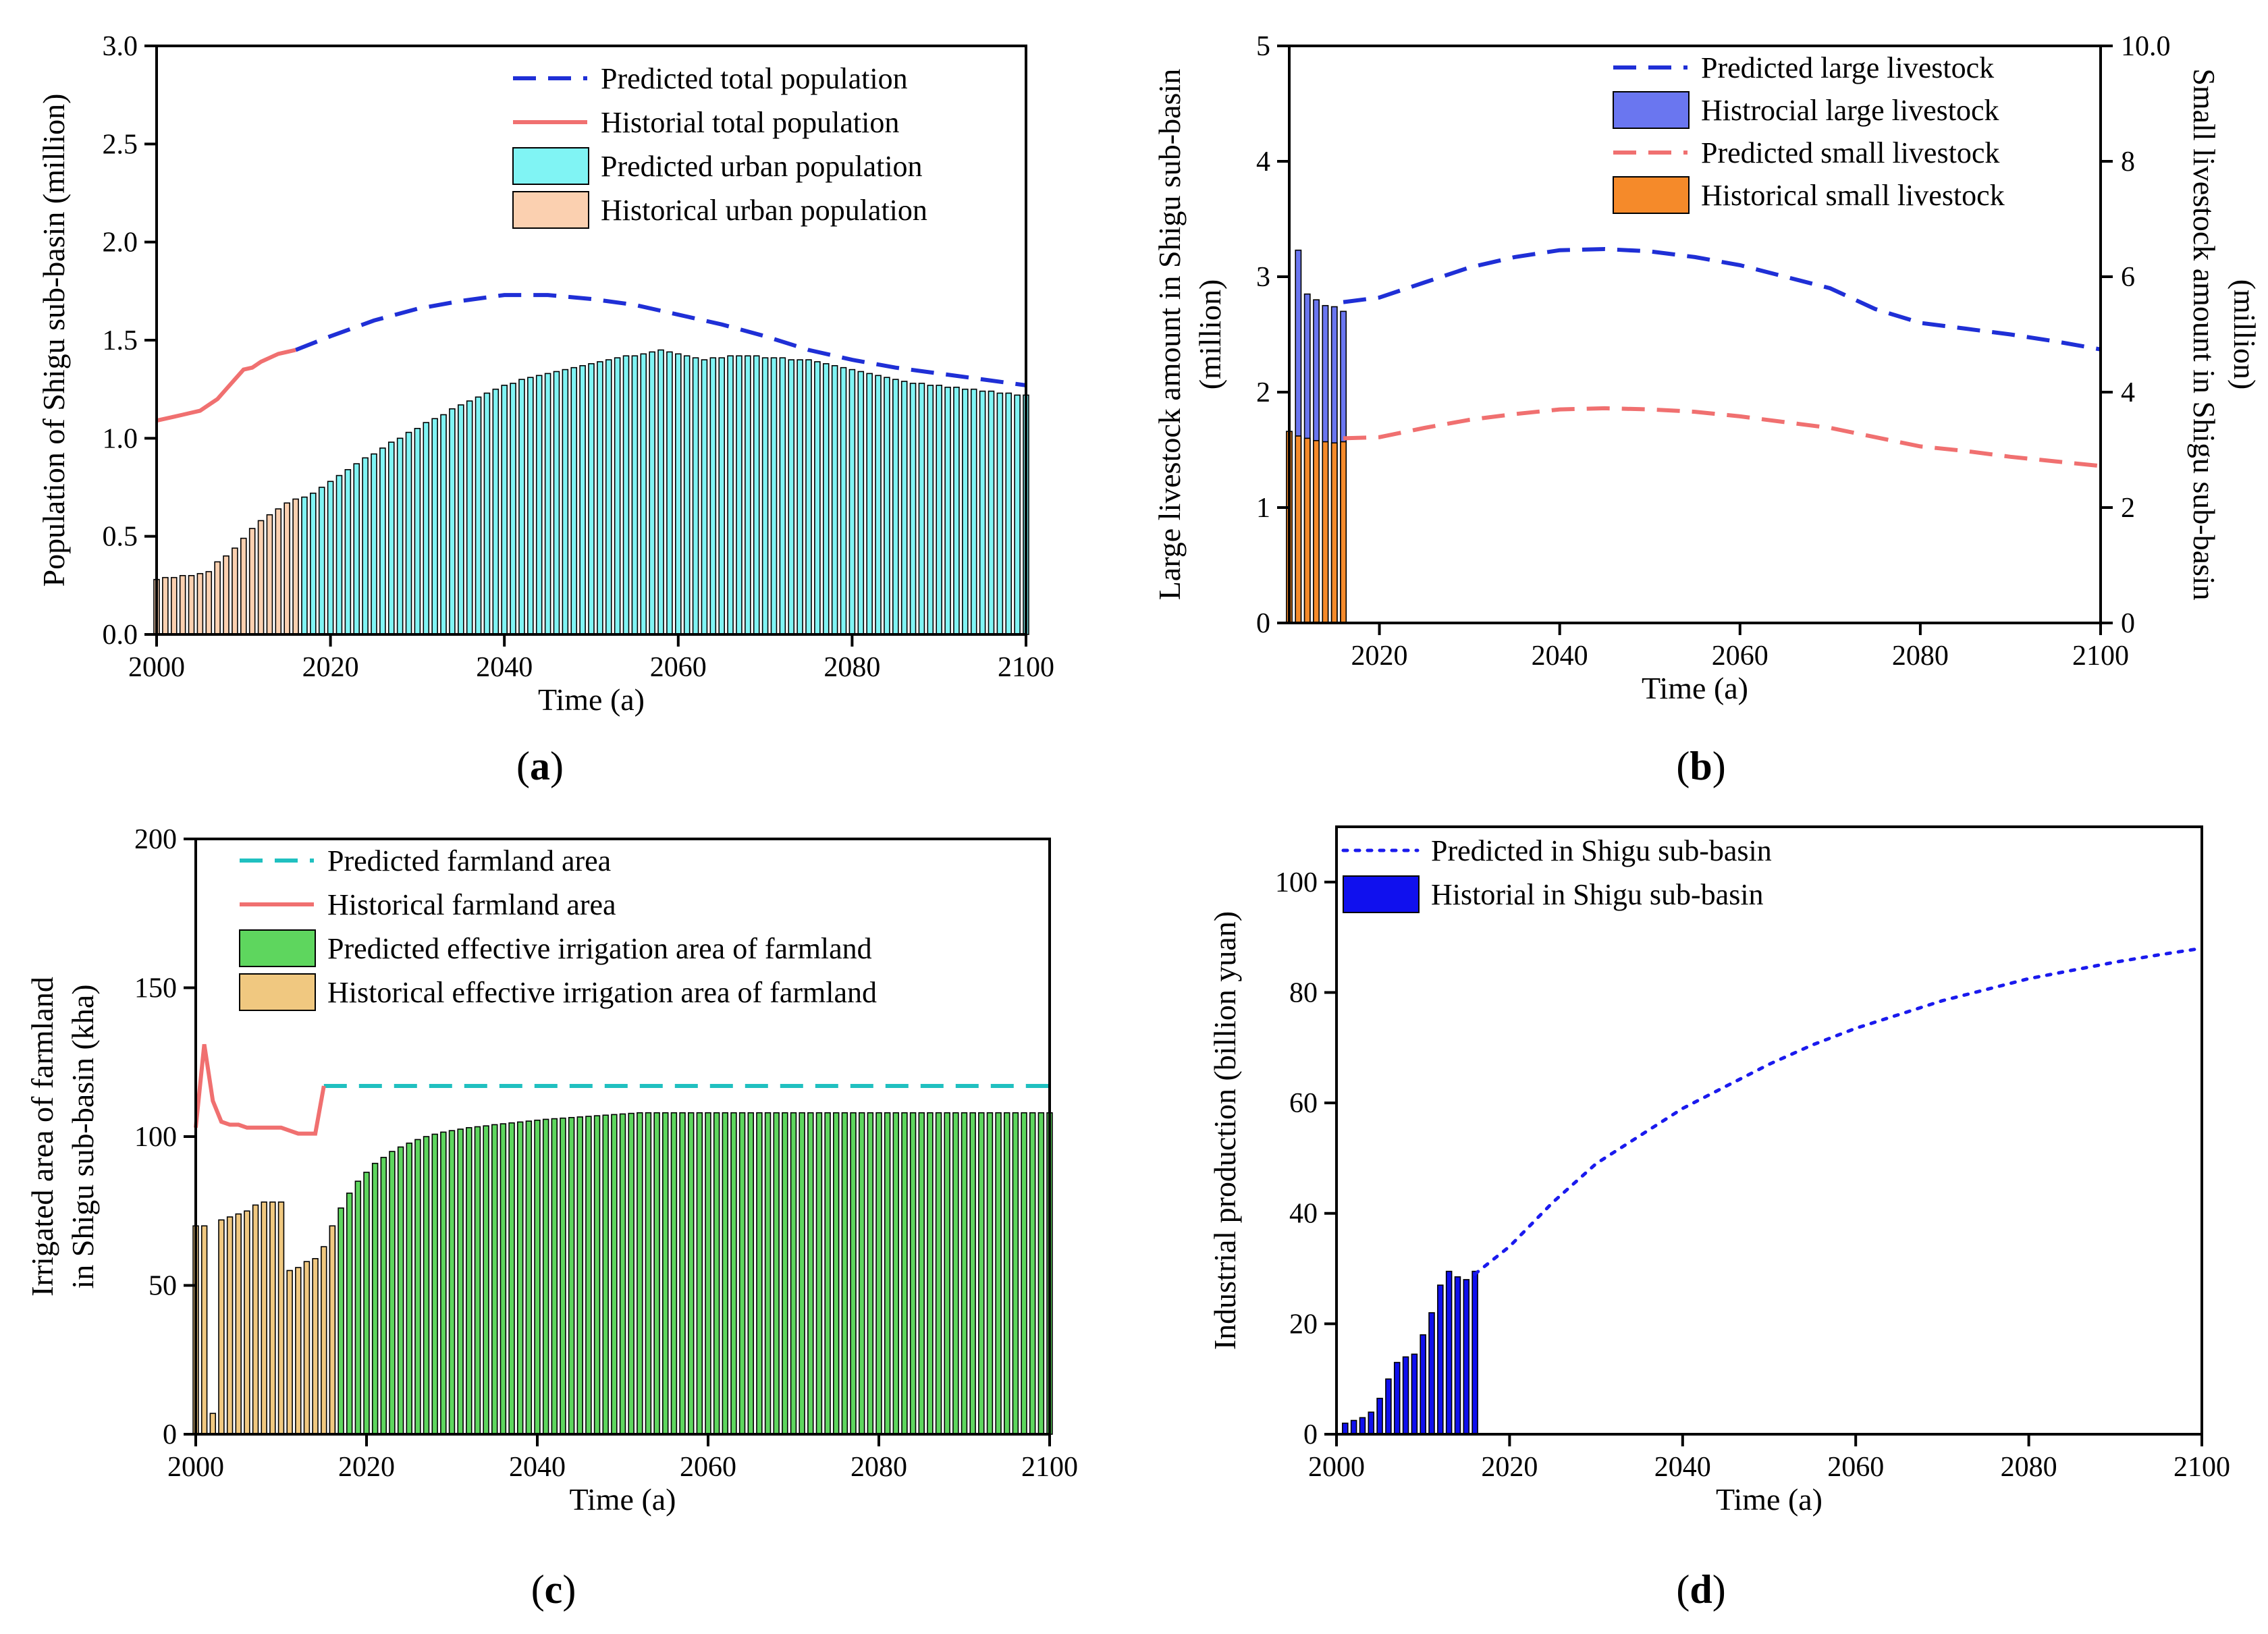 The image size is (2268, 1634). What do you see at coordinates (1847, 67) in the screenshot?
I see `legend-entry: Predicted large livestock` at bounding box center [1847, 67].